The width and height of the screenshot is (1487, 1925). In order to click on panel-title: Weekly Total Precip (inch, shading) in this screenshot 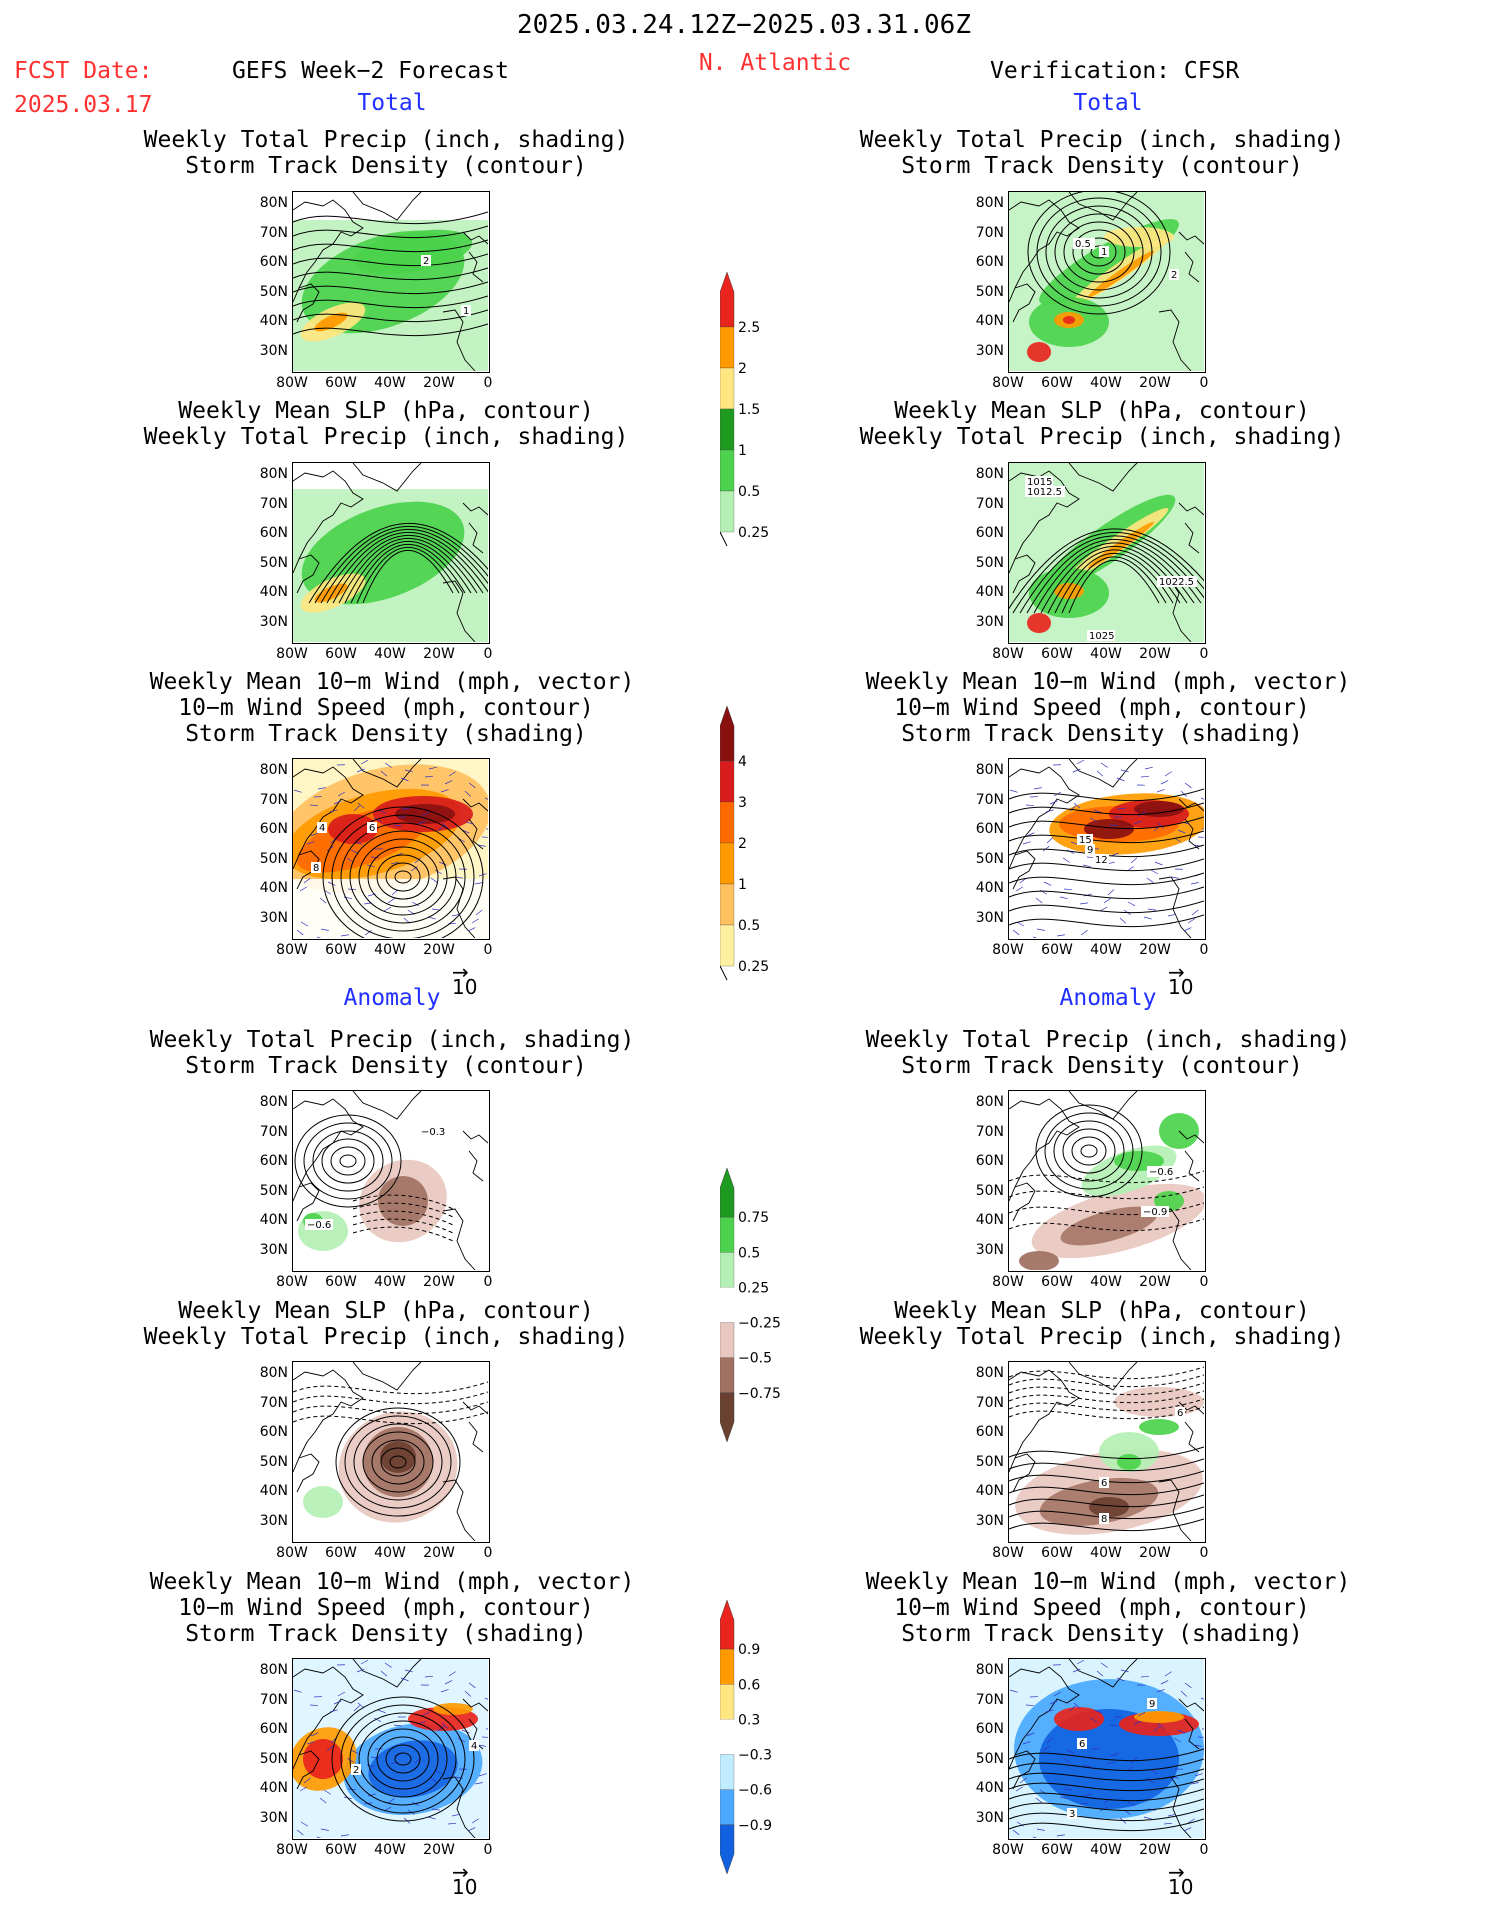, I will do `click(392, 1040)`.